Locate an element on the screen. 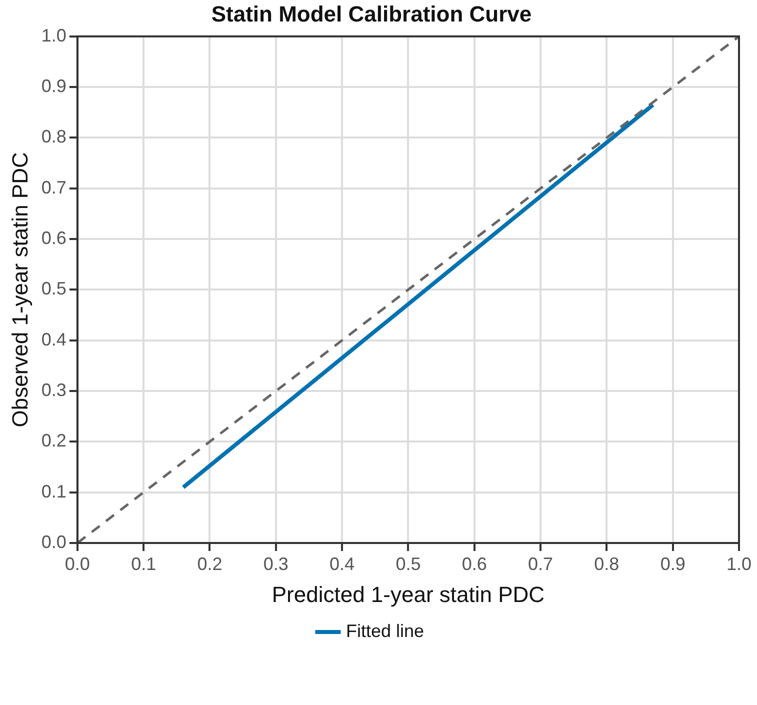 This screenshot has height=705, width=757. x-tick-label: 0.5 is located at coordinates (408, 564).